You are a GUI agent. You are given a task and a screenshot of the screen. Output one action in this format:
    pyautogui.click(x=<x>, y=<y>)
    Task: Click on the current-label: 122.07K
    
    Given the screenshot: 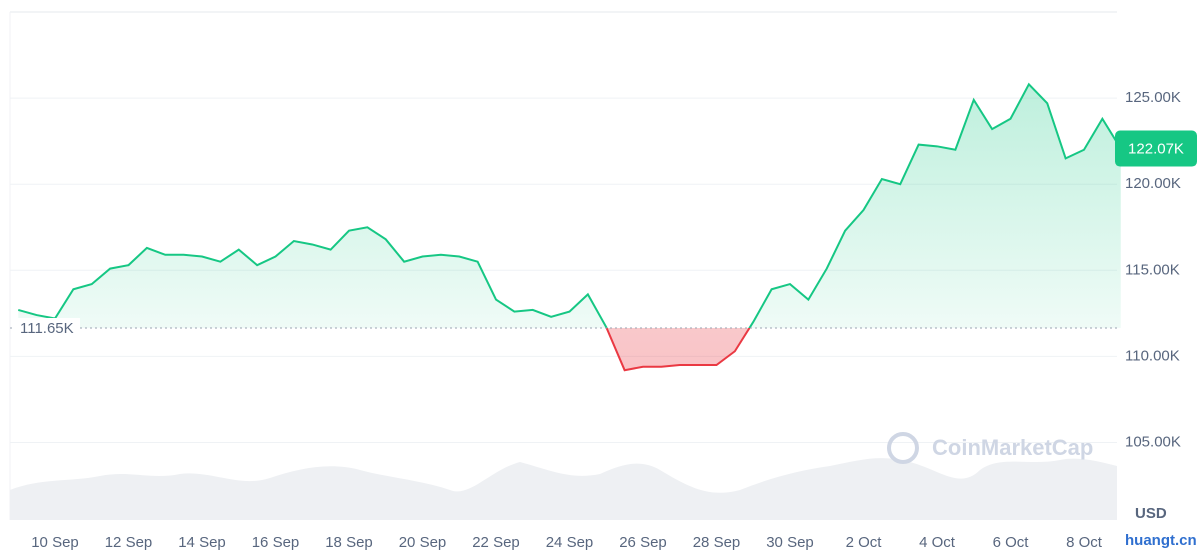 What is the action you would take?
    pyautogui.click(x=1156, y=149)
    